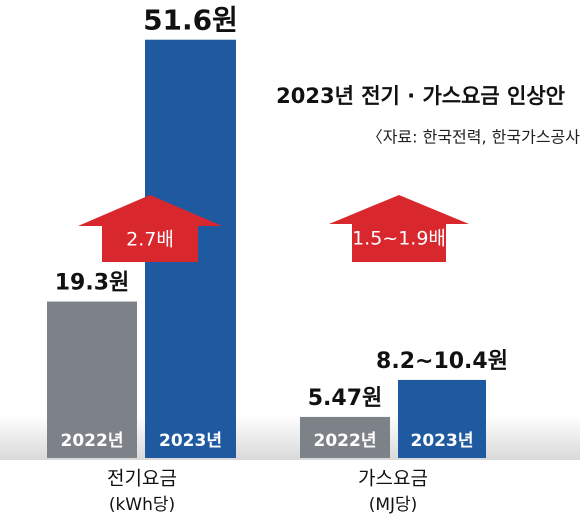 The width and height of the screenshot is (580, 521). Describe the element at coordinates (473, 137) in the screenshot. I see `source-note: 〈자료: 한국전력, 한국가스공사` at that location.